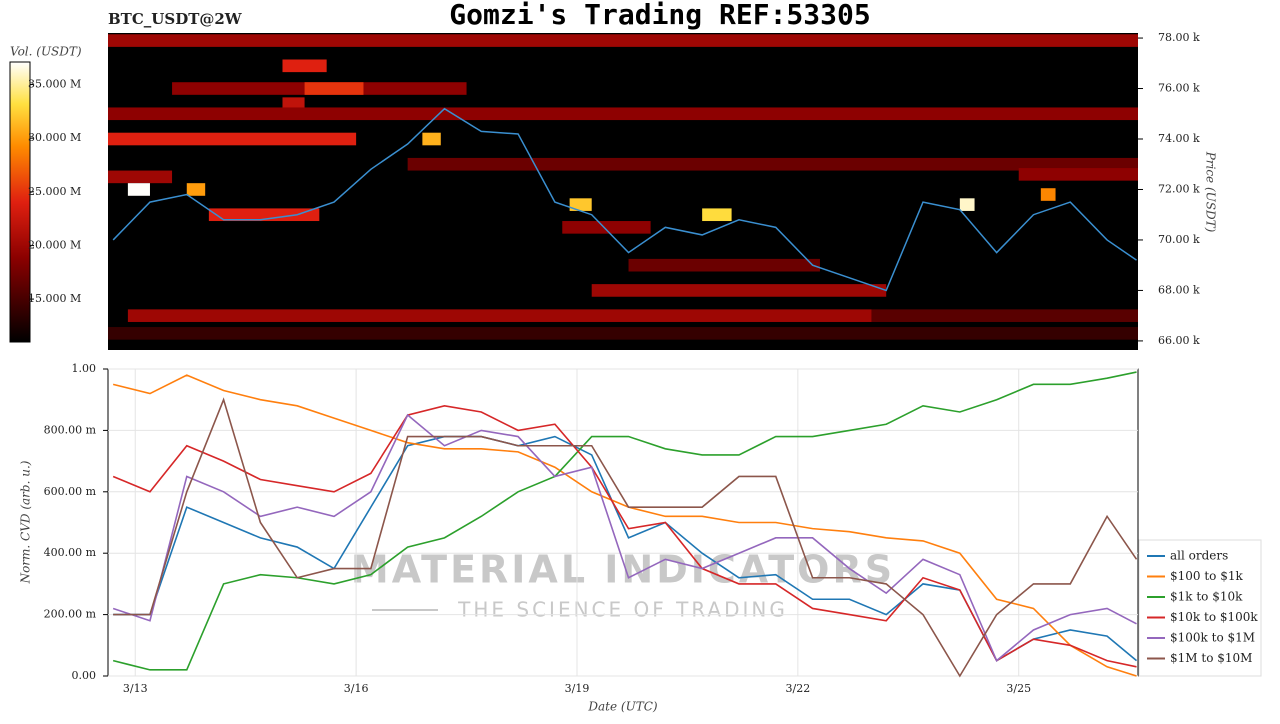 This screenshot has width=1280, height=724. I want to click on y-tick-label: 1.00, so click(84, 368).